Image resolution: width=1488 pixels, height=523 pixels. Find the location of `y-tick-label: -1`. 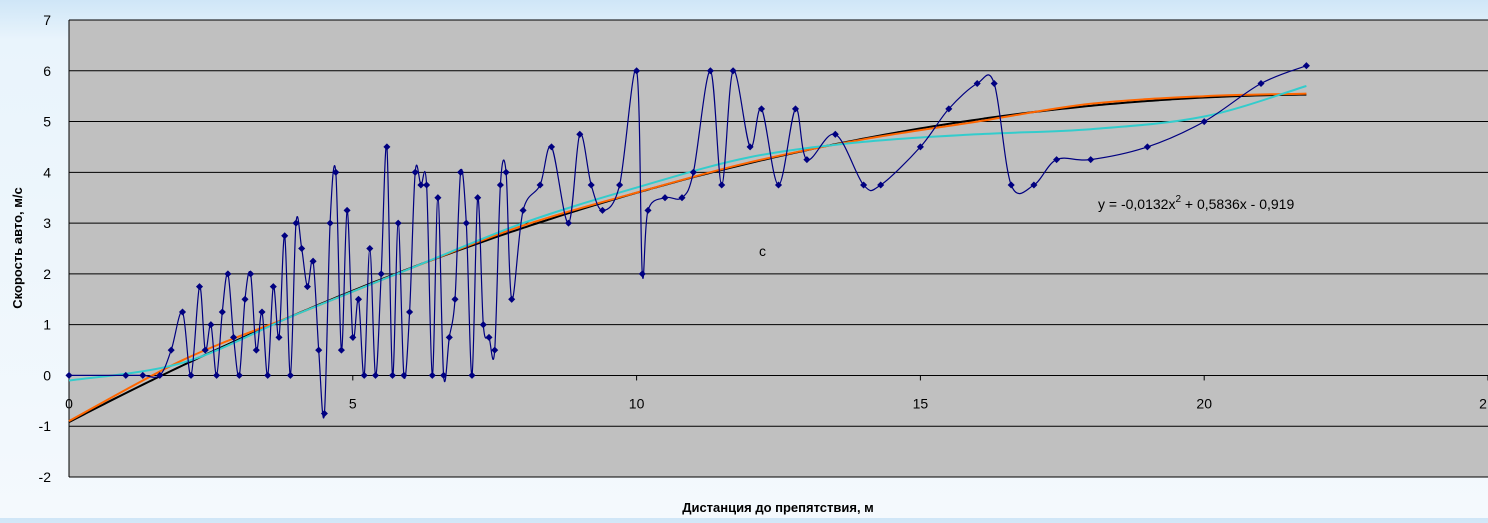

y-tick-label: -1 is located at coordinates (45, 426).